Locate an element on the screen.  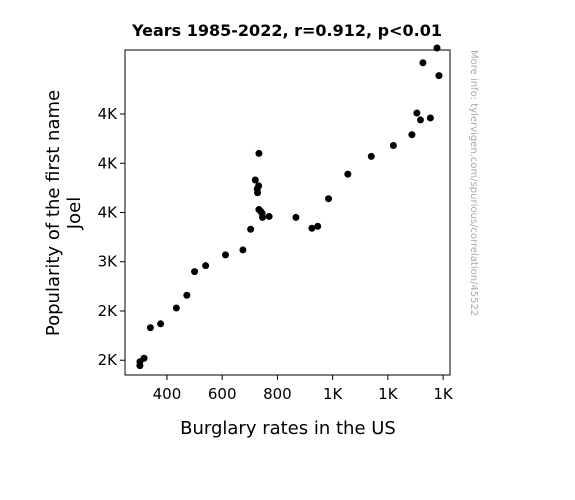
x-axis-label: Burglary rates in the US is located at coordinates (288, 428).